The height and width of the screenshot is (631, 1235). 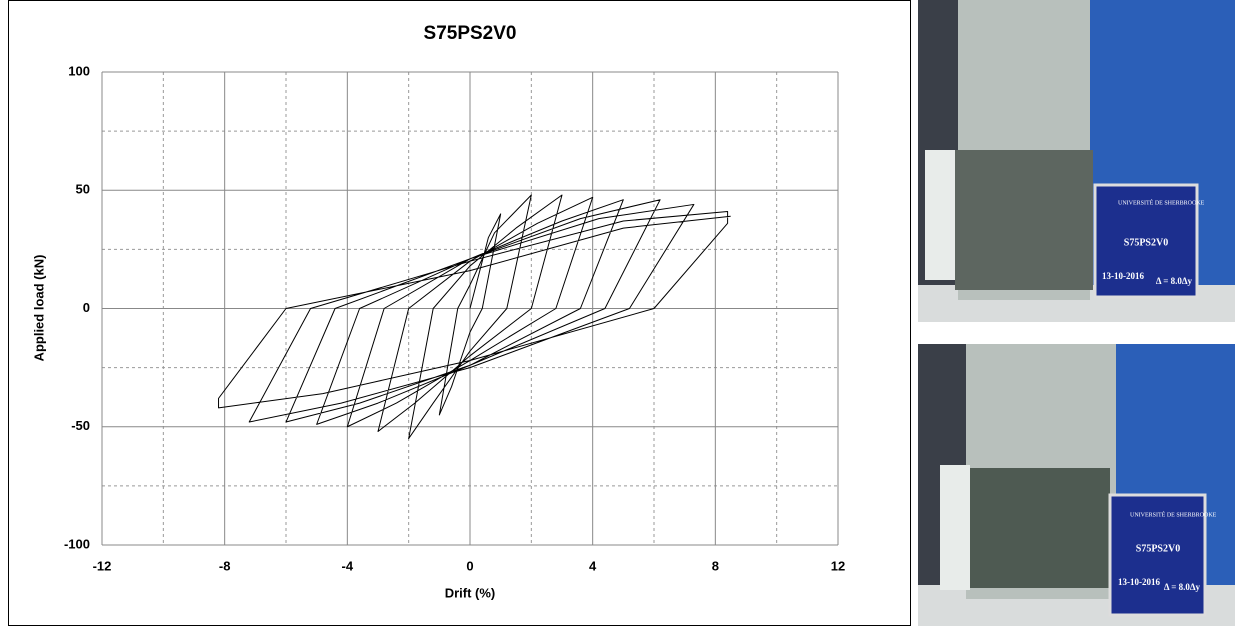 I want to click on x-tick-label: -4, so click(x=348, y=565).